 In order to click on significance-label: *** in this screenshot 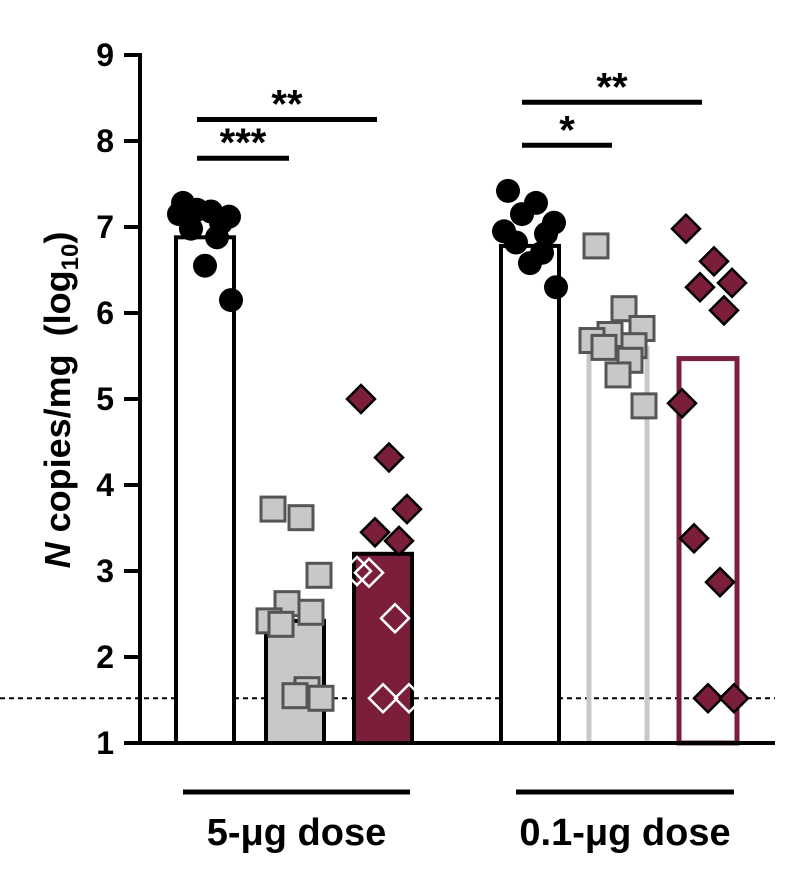, I will do `click(243, 143)`.